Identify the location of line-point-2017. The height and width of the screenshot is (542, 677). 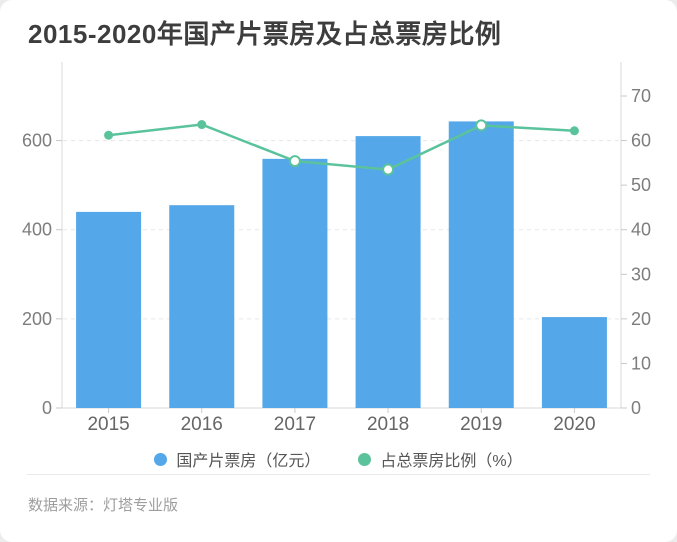
(294, 161).